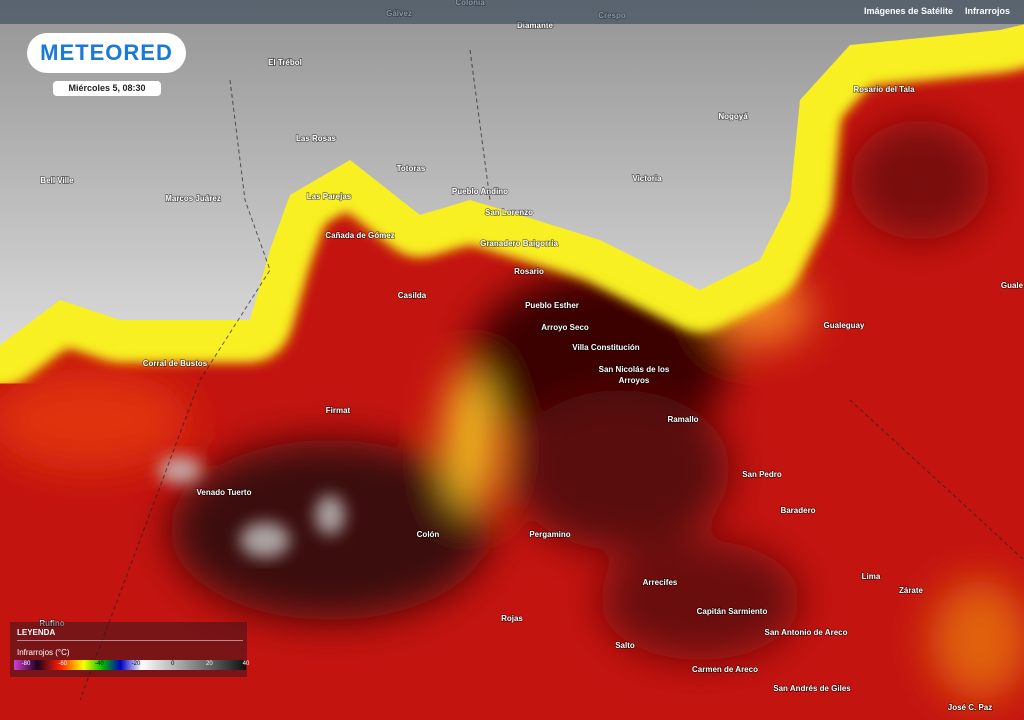  What do you see at coordinates (797, 510) in the screenshot?
I see `place-label: Baradero` at bounding box center [797, 510].